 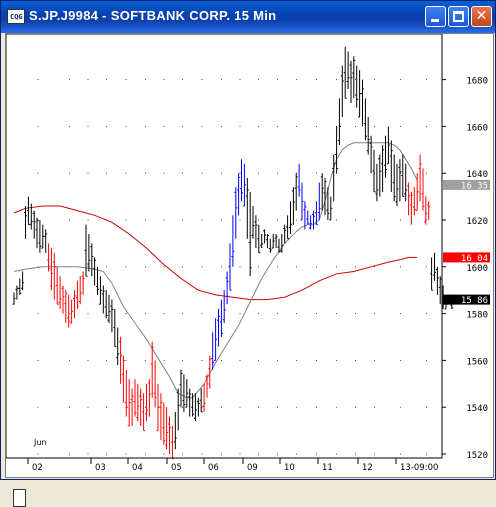 I want to click on title-bar: CQG S.JP.J9984 - SOFTBANK CORP. 15 Min ✕, so click(x=248, y=17).